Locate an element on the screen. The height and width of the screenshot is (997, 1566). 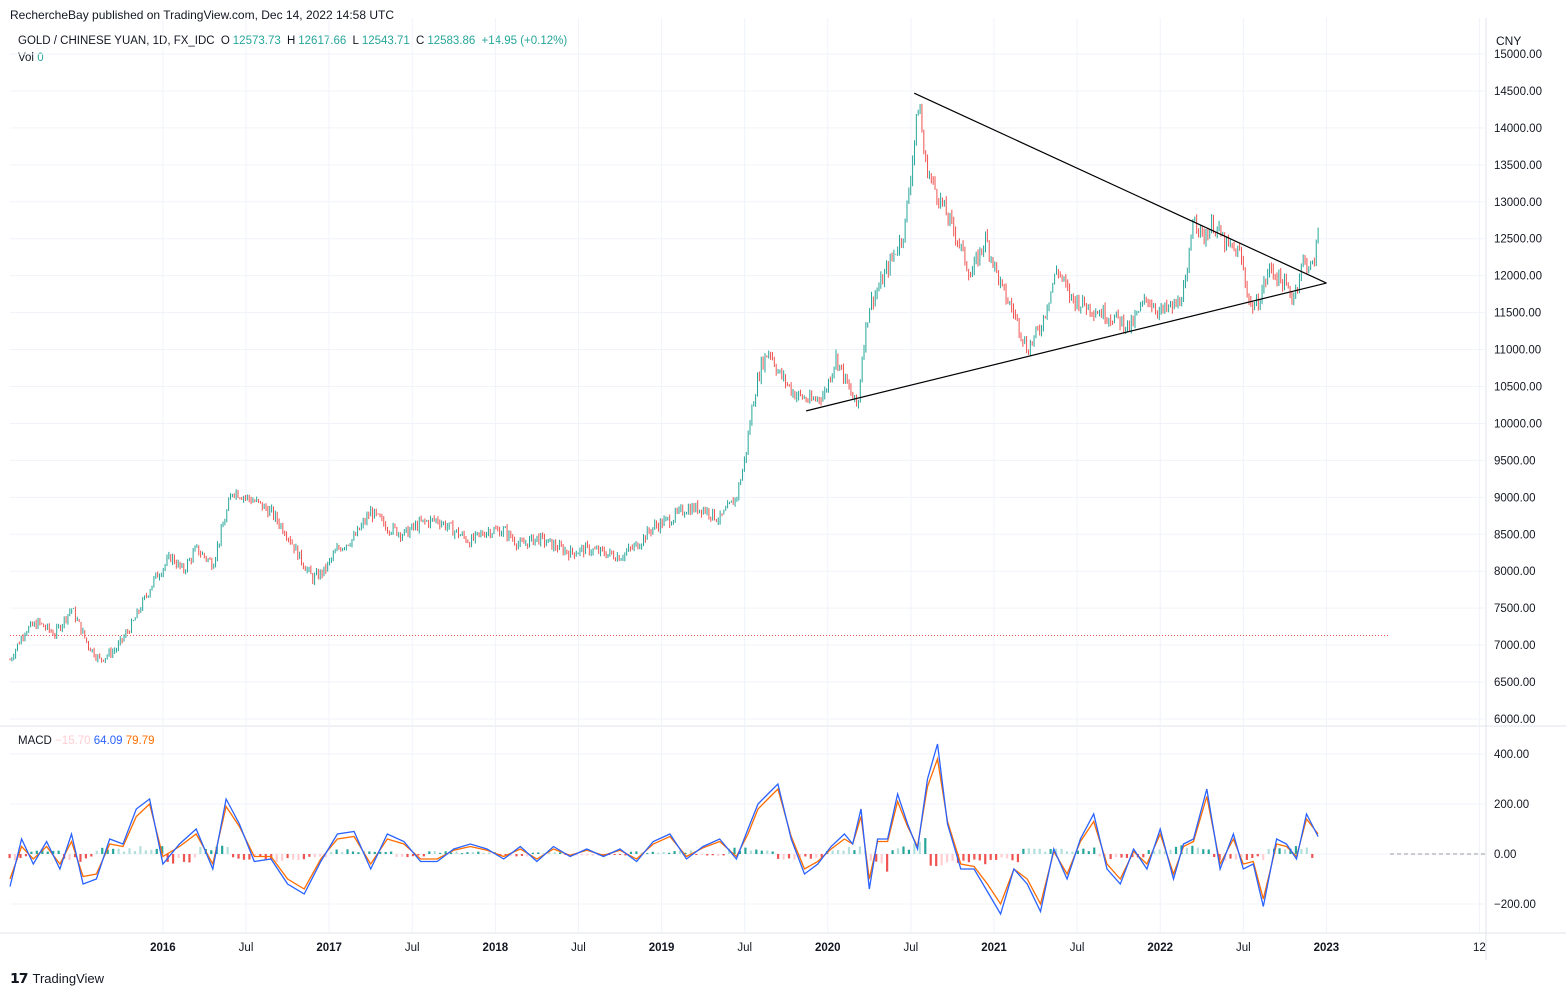
price-tick-label: 9500.00 is located at coordinates (1515, 461).